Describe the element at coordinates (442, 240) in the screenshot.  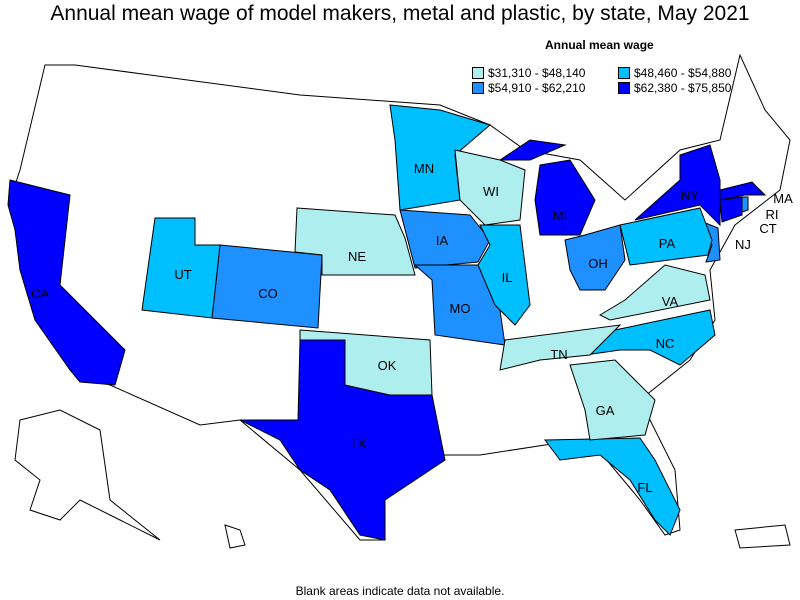
I see `state-label-ia: IA` at that location.